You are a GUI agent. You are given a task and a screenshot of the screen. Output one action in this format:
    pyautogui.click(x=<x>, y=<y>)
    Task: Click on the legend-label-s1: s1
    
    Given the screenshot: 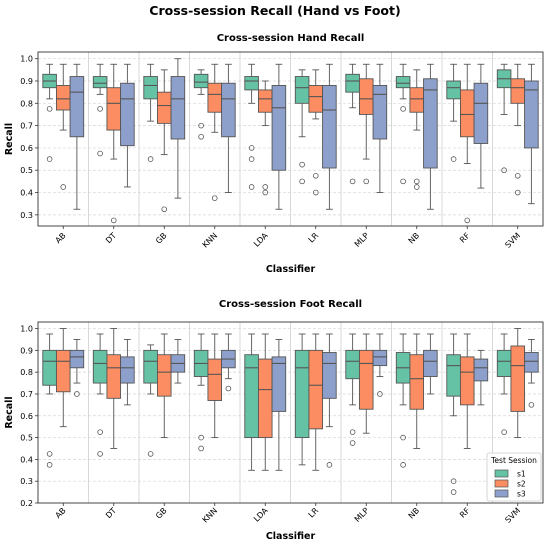 What is the action you would take?
    pyautogui.click(x=521, y=474)
    